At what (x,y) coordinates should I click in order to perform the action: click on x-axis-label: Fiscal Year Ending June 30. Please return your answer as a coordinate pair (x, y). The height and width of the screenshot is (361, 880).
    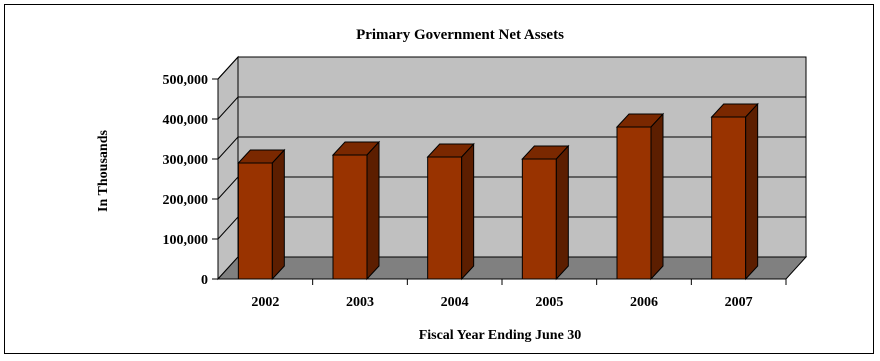
    Looking at the image, I should click on (500, 335).